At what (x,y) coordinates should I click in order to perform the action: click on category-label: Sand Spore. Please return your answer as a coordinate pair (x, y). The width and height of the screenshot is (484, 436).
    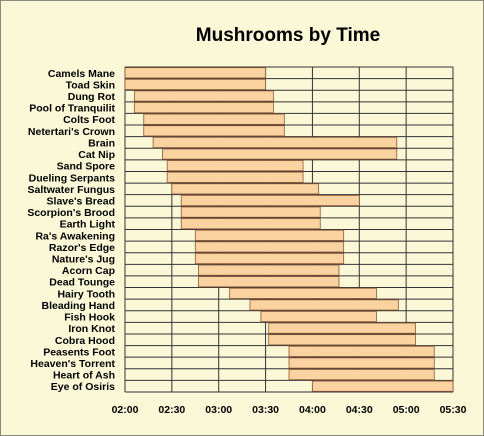
    Looking at the image, I should click on (86, 167).